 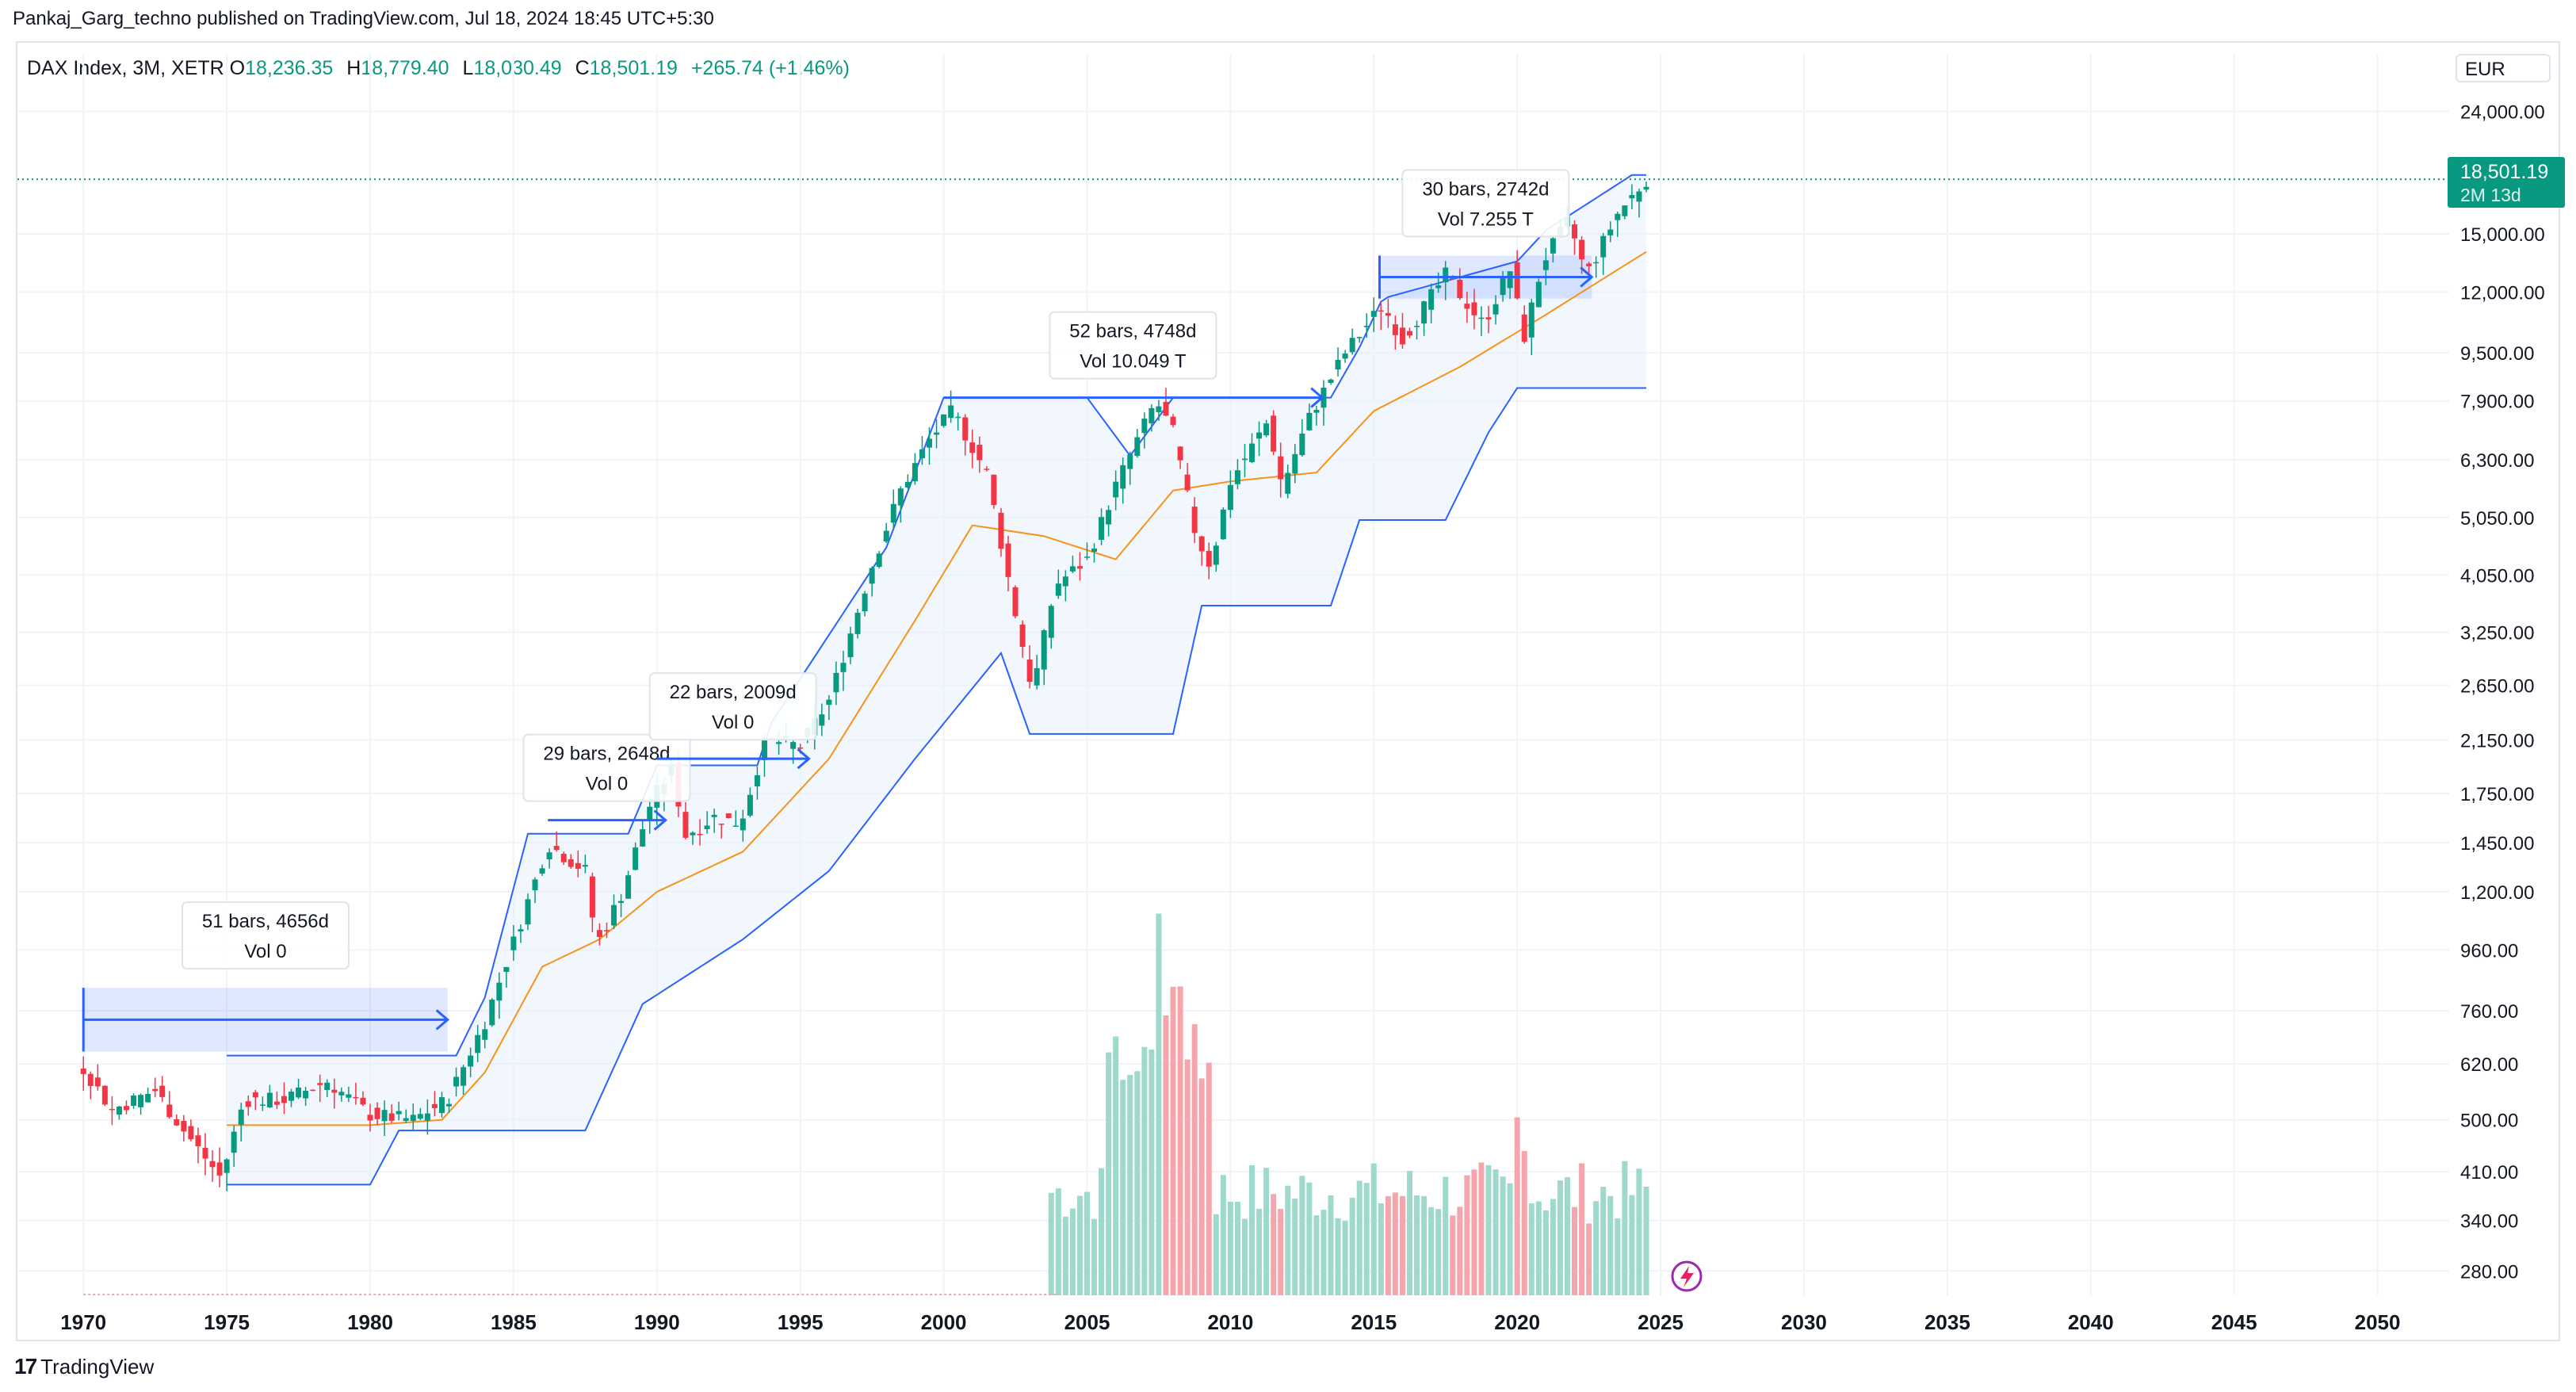 I want to click on last-price-tag: 18,501.19 2M 13d, so click(x=2506, y=183).